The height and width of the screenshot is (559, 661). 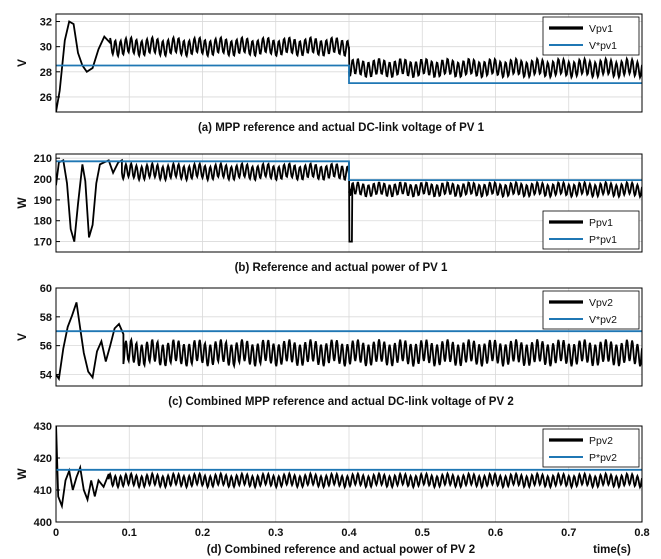 What do you see at coordinates (349, 200) in the screenshot?
I see `series-line-ppv1` at bounding box center [349, 200].